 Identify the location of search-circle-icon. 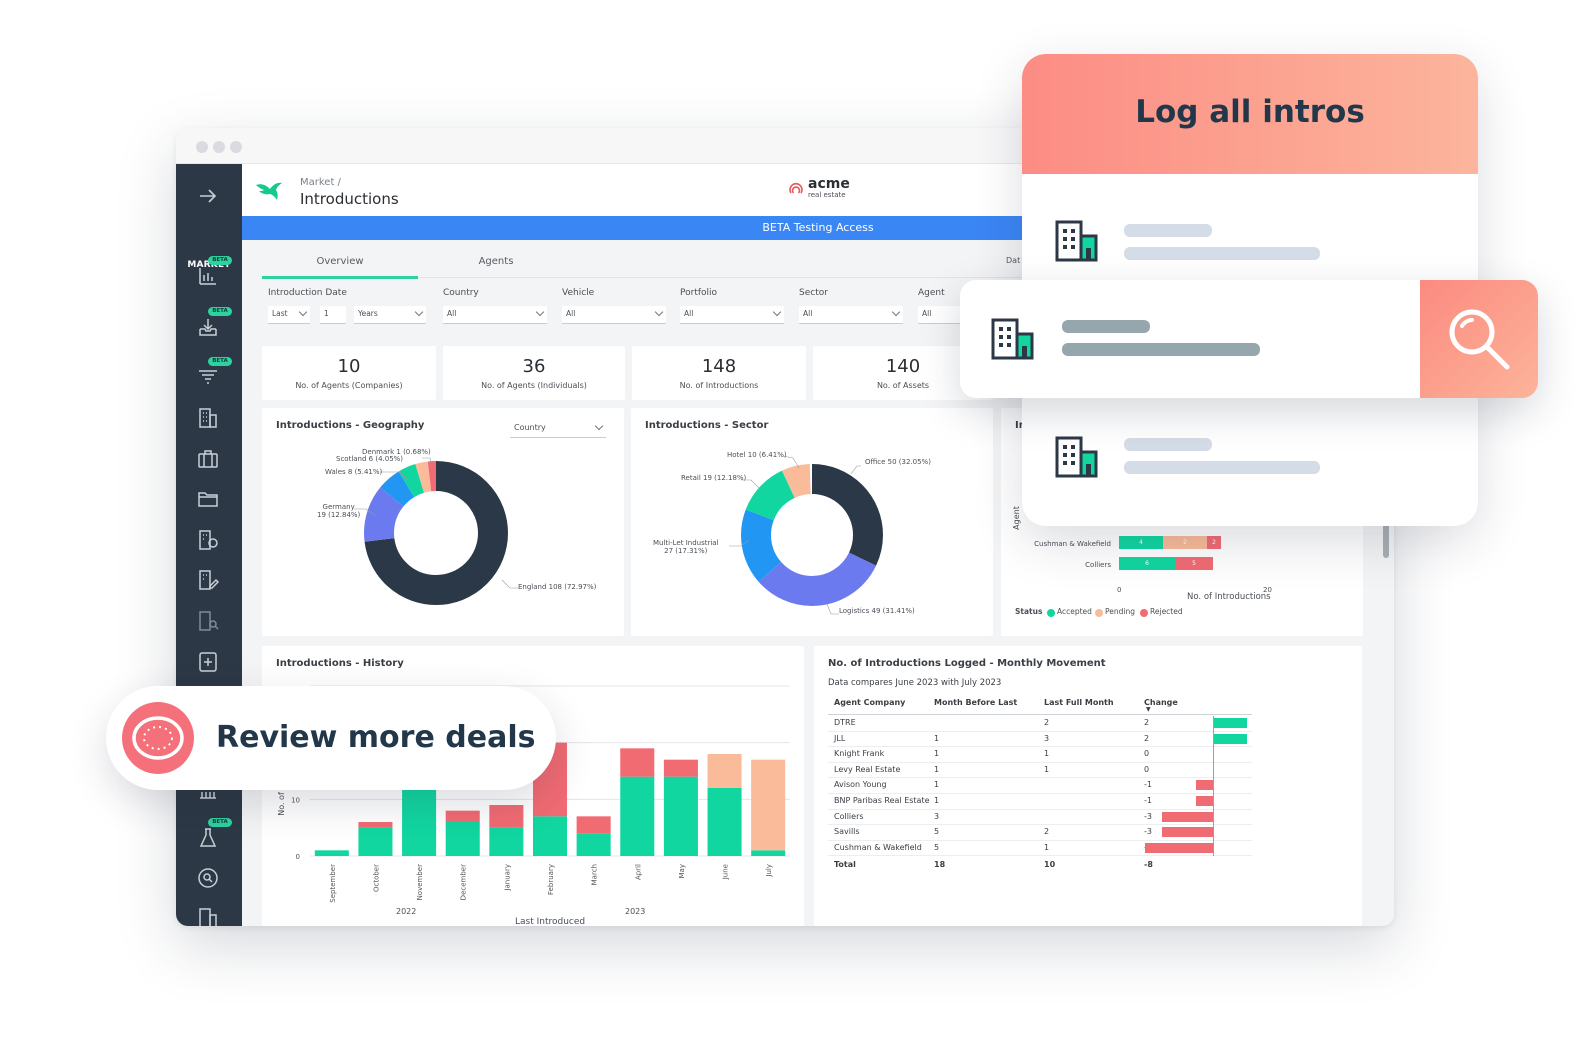
(208, 878).